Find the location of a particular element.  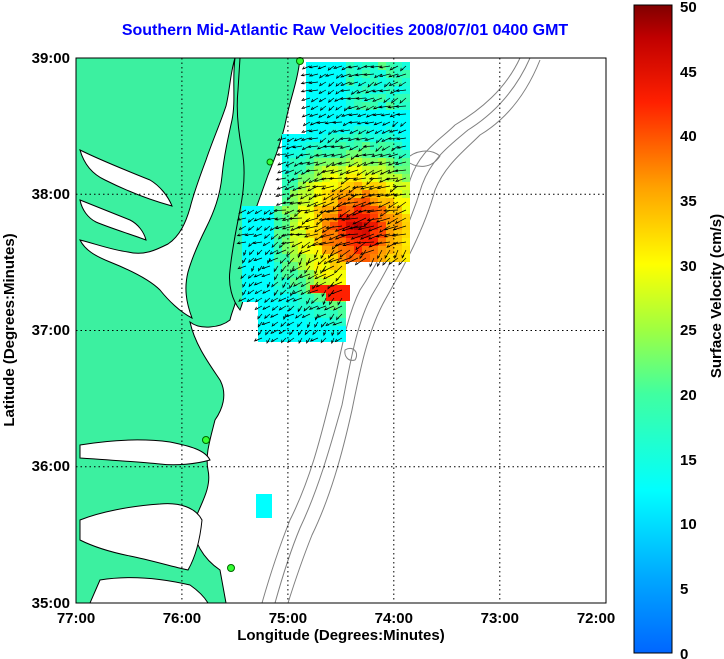

x-tick-label: 76:00 is located at coordinates (182, 618).